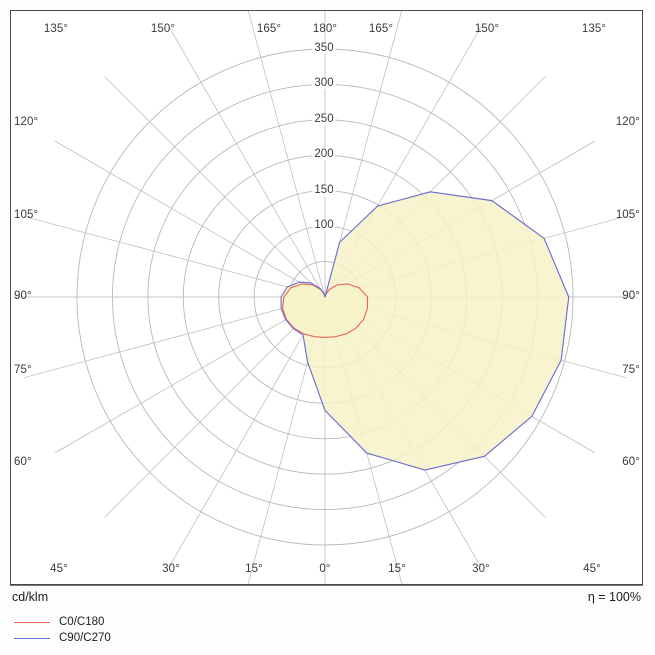  I want to click on radial-tick-label: 200, so click(324, 154).